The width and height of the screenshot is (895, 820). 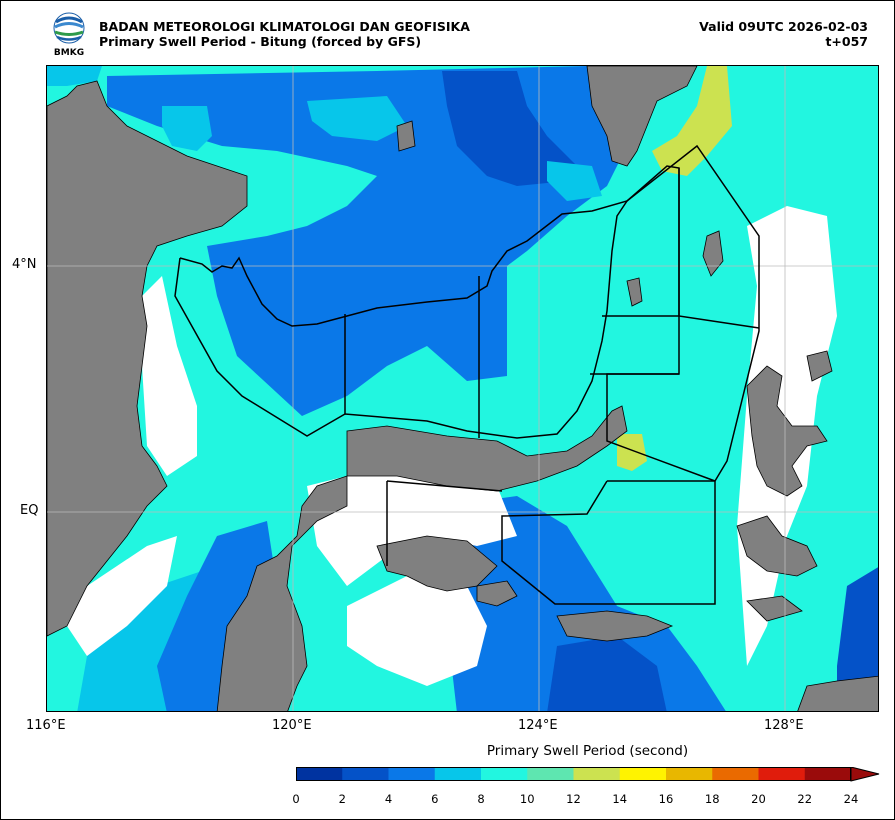 What do you see at coordinates (481, 799) in the screenshot?
I see `colorbar-tick-label: 8` at bounding box center [481, 799].